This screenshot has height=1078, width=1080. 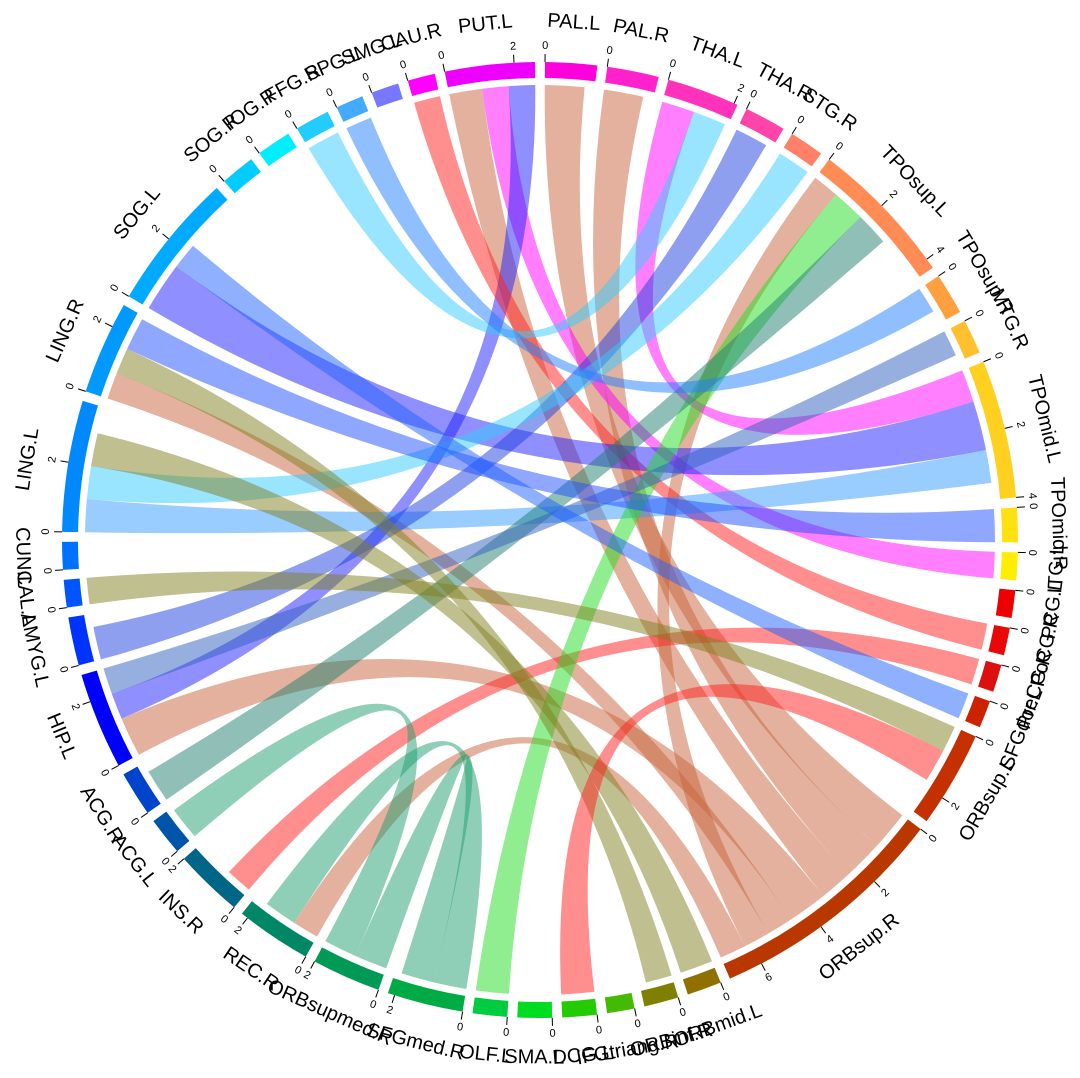 What do you see at coordinates (485, 1054) in the screenshot?
I see `sector-label: OLF.L` at bounding box center [485, 1054].